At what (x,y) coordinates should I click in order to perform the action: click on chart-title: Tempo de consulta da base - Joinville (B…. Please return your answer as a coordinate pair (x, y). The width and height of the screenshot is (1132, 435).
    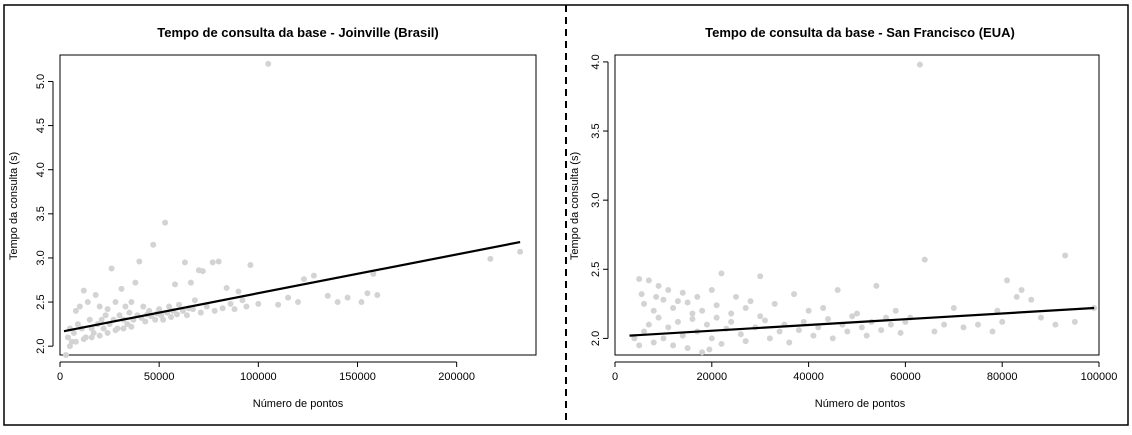
    Looking at the image, I should click on (298, 32).